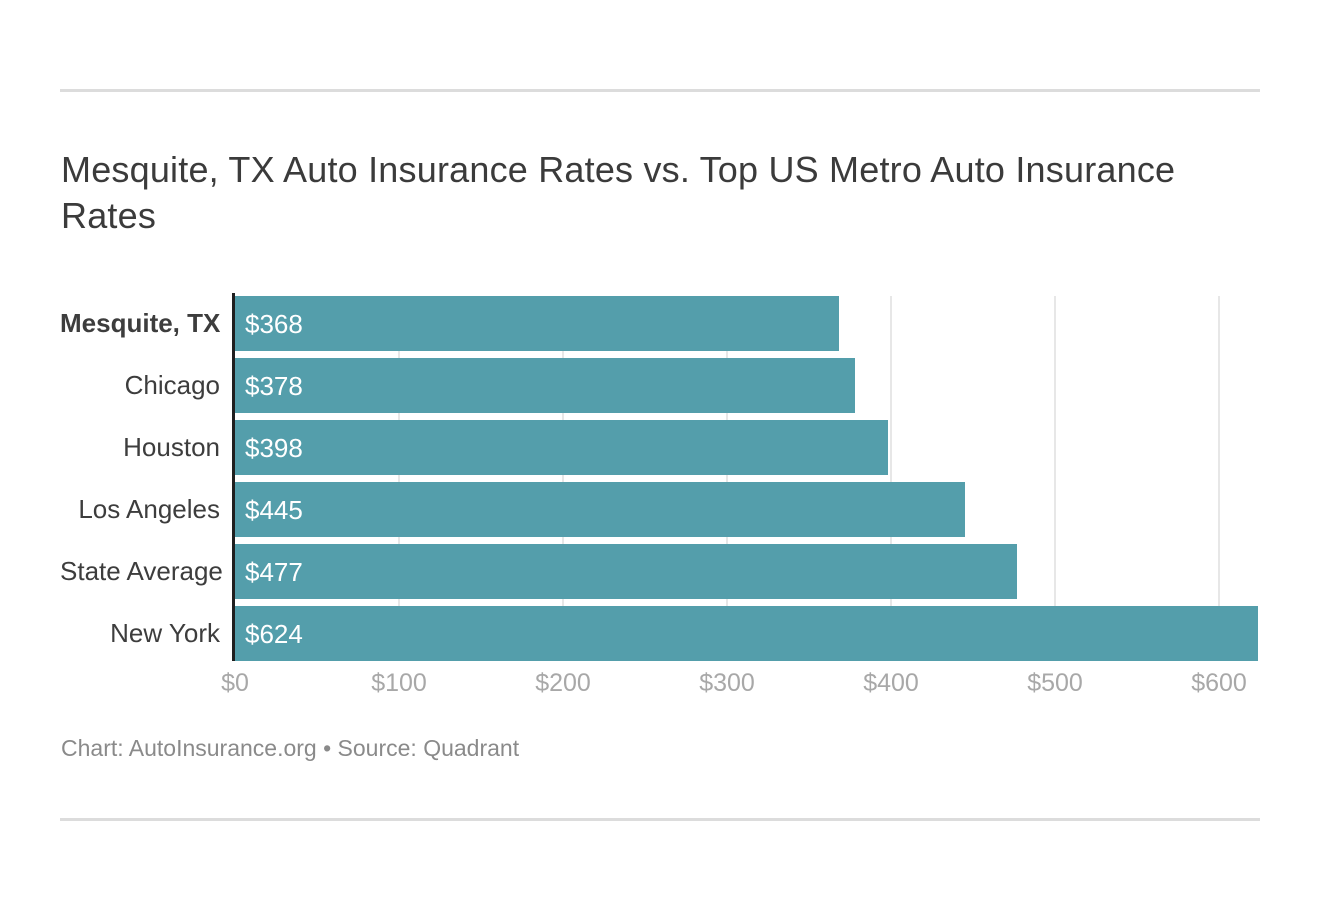  Describe the element at coordinates (165, 633) in the screenshot. I see `category-label: New York` at that location.